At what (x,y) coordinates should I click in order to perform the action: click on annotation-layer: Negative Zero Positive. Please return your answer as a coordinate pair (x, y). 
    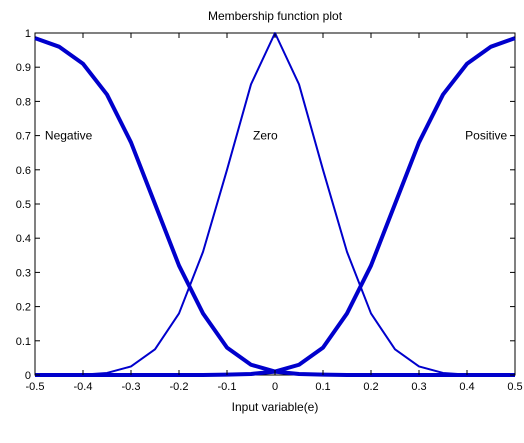
    Looking at the image, I should click on (276, 136).